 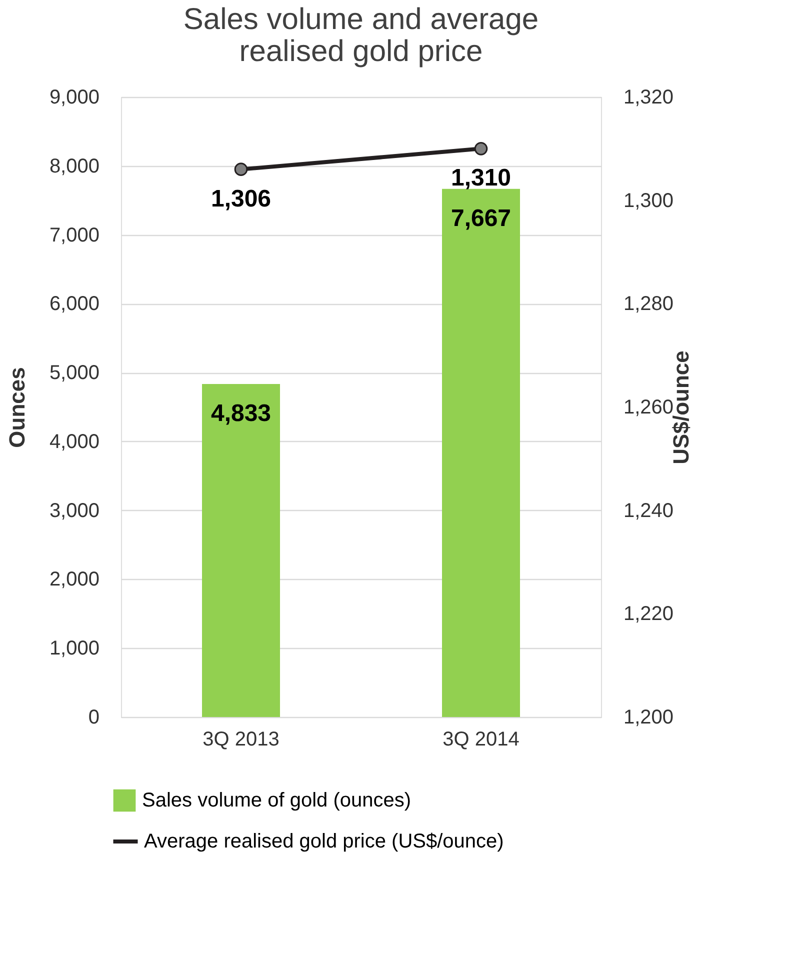 I want to click on y-tick-label: 6,000, so click(x=74, y=304).